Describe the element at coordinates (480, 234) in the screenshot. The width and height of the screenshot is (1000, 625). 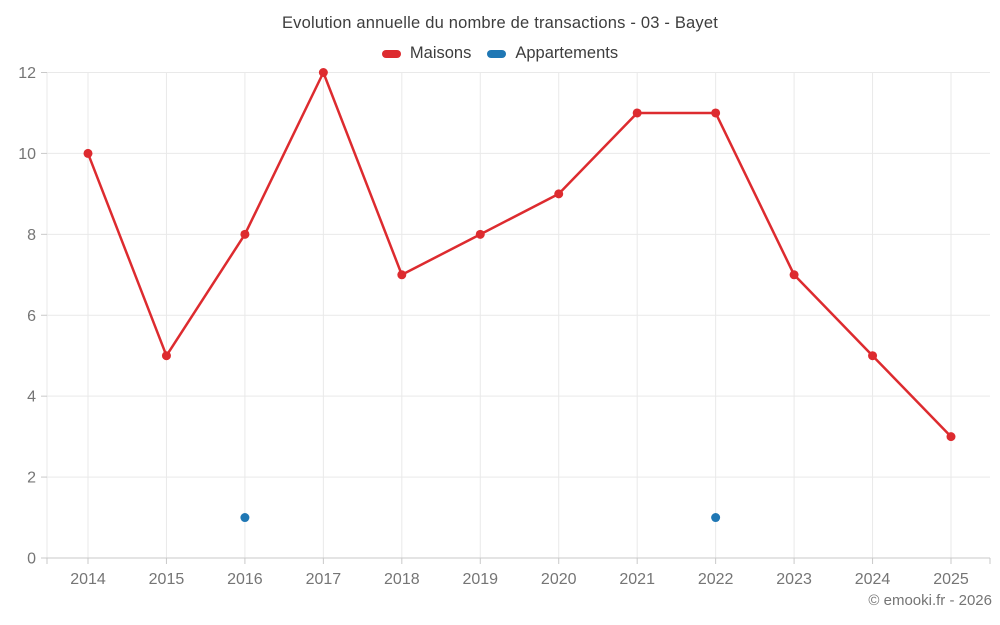
I see `data-point-maisons-2019` at that location.